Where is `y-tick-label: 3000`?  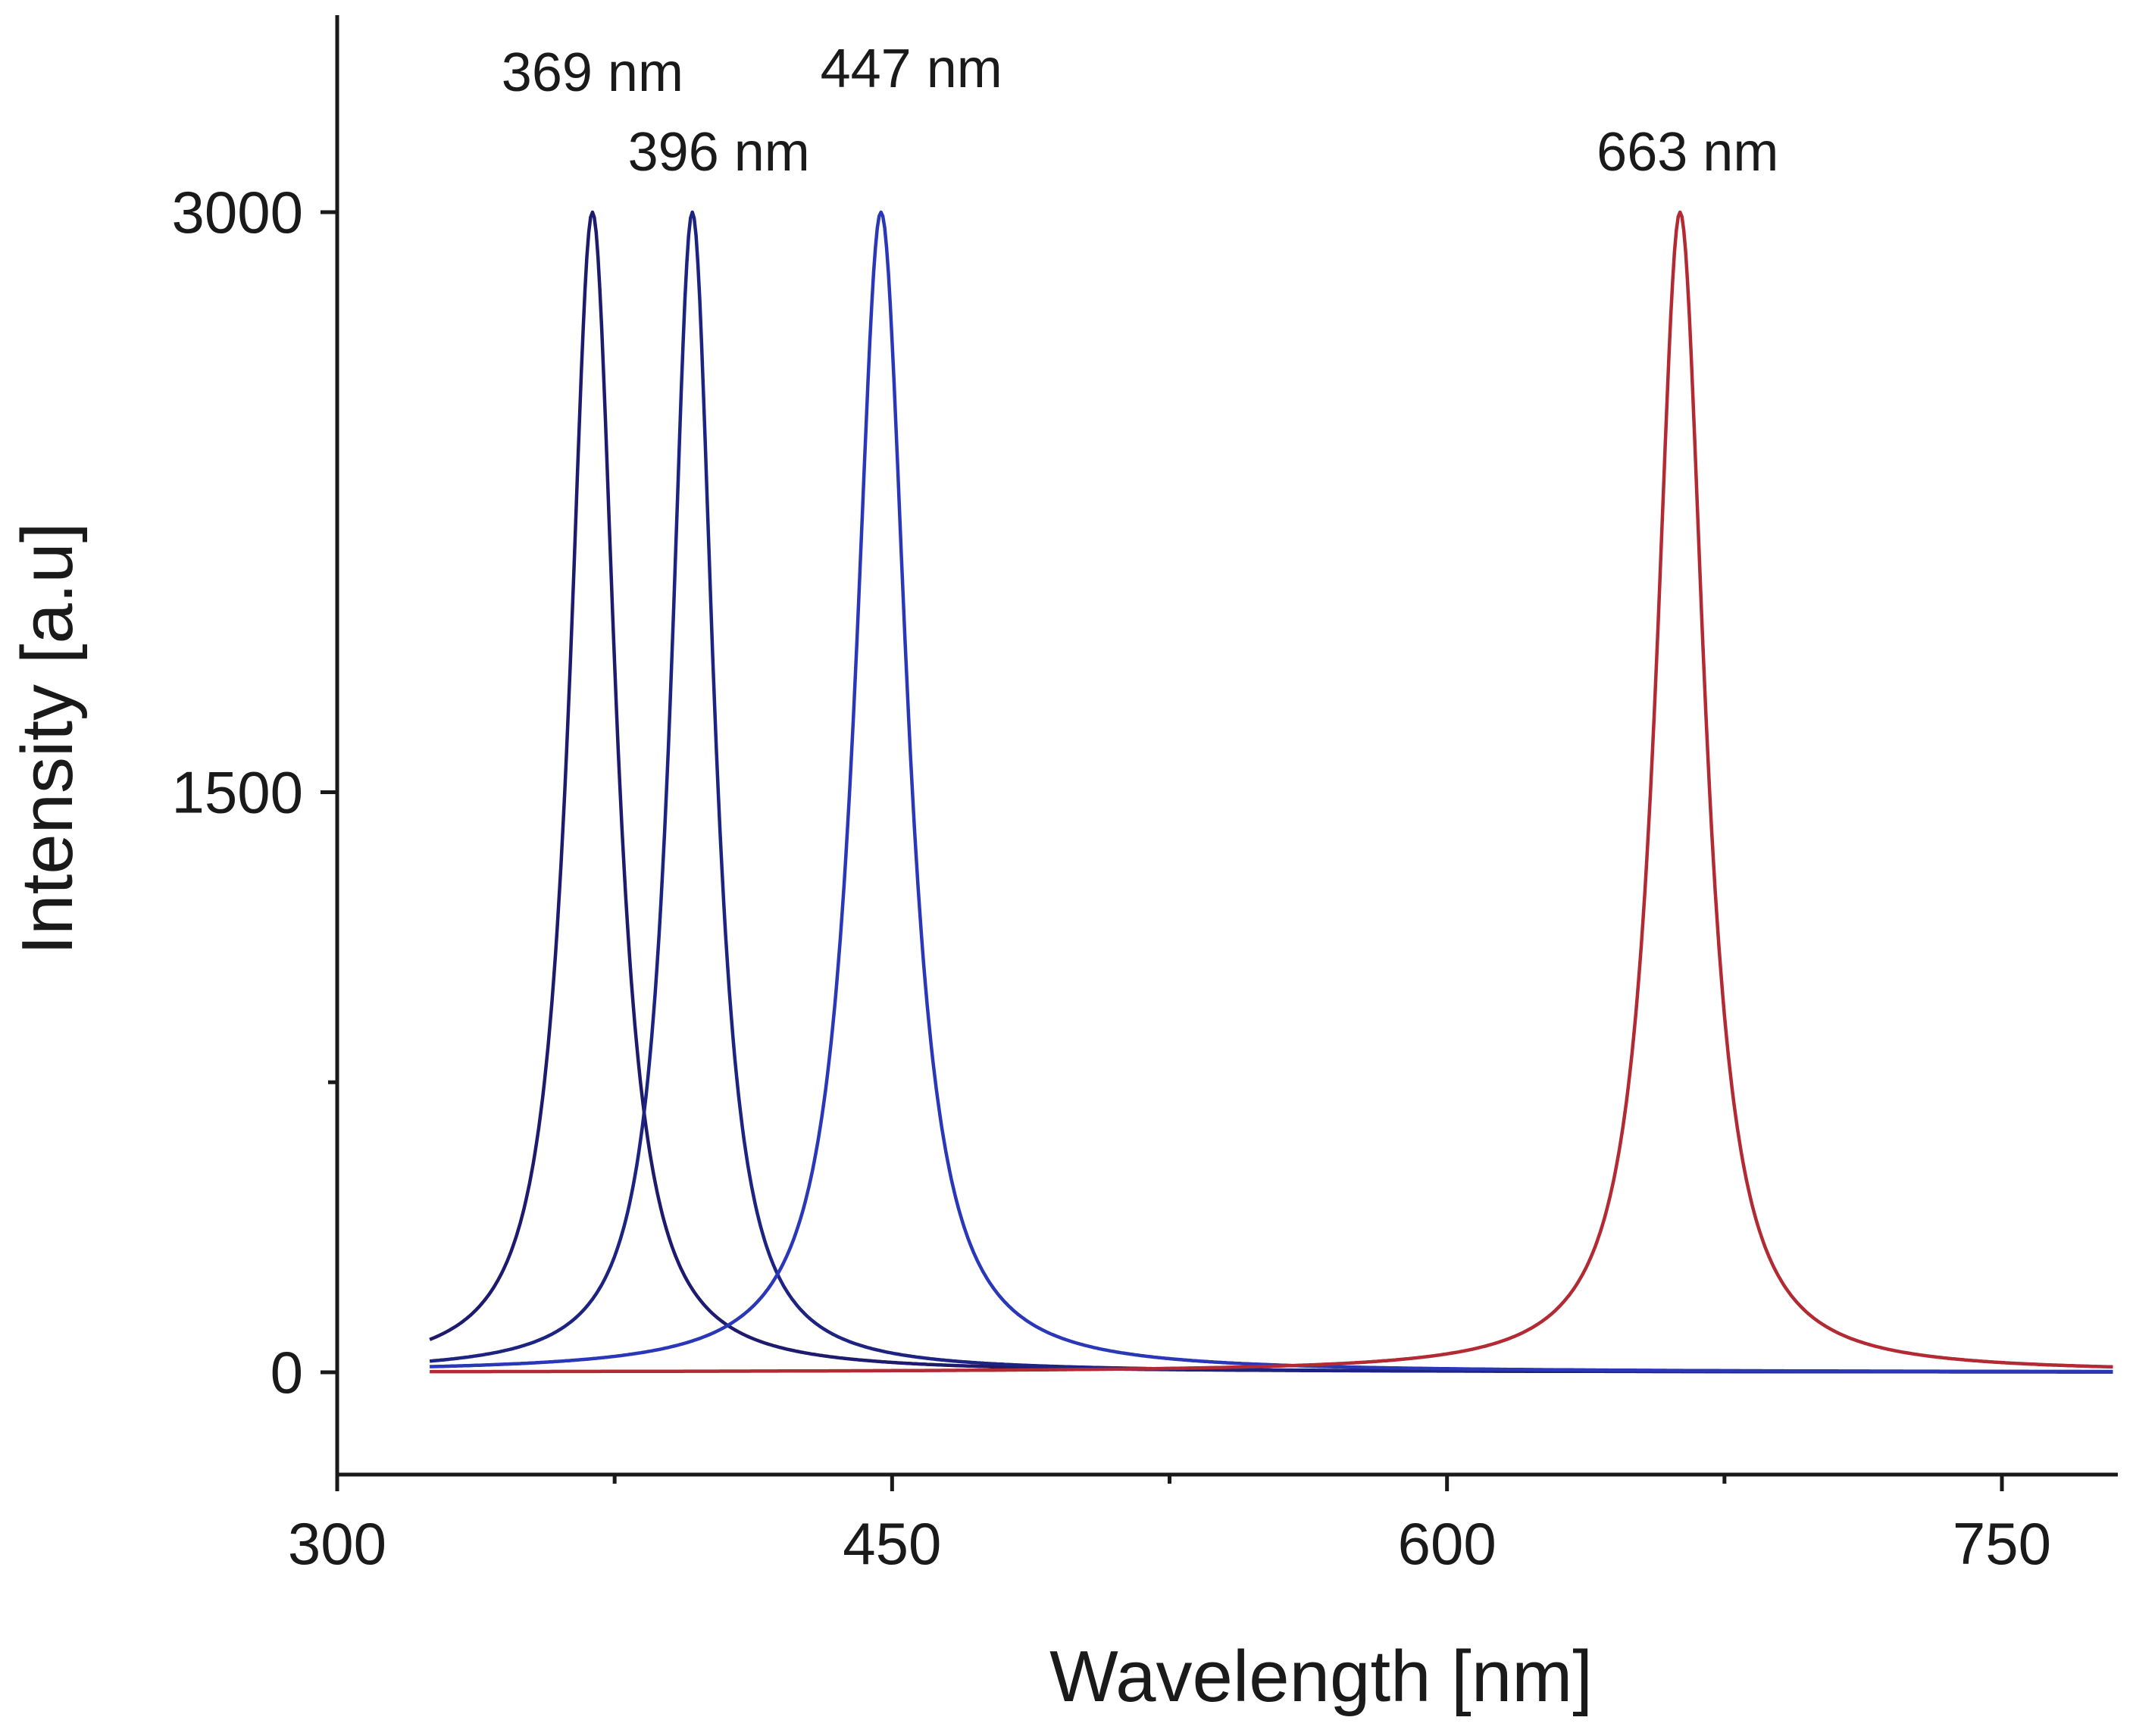
y-tick-label: 3000 is located at coordinates (237, 212).